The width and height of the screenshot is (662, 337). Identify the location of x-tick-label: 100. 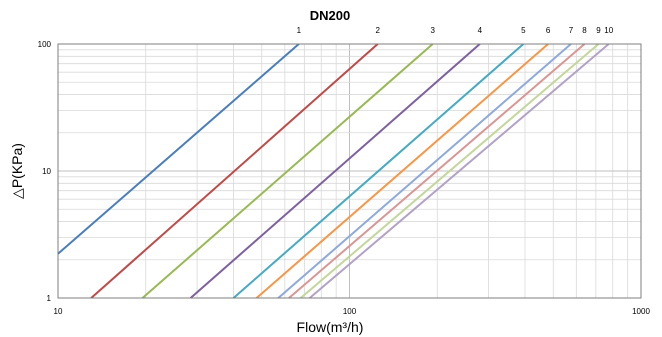
(350, 311).